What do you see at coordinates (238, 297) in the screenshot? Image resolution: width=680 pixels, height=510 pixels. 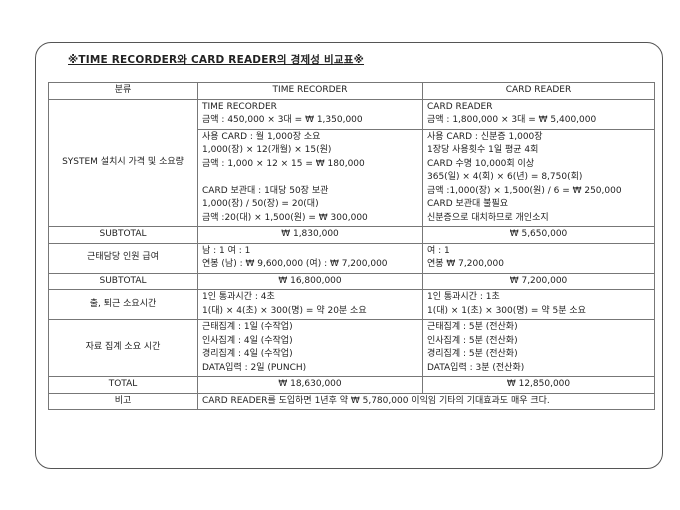 I see `cell-line: 1인 통과시간 : 4초` at bounding box center [238, 297].